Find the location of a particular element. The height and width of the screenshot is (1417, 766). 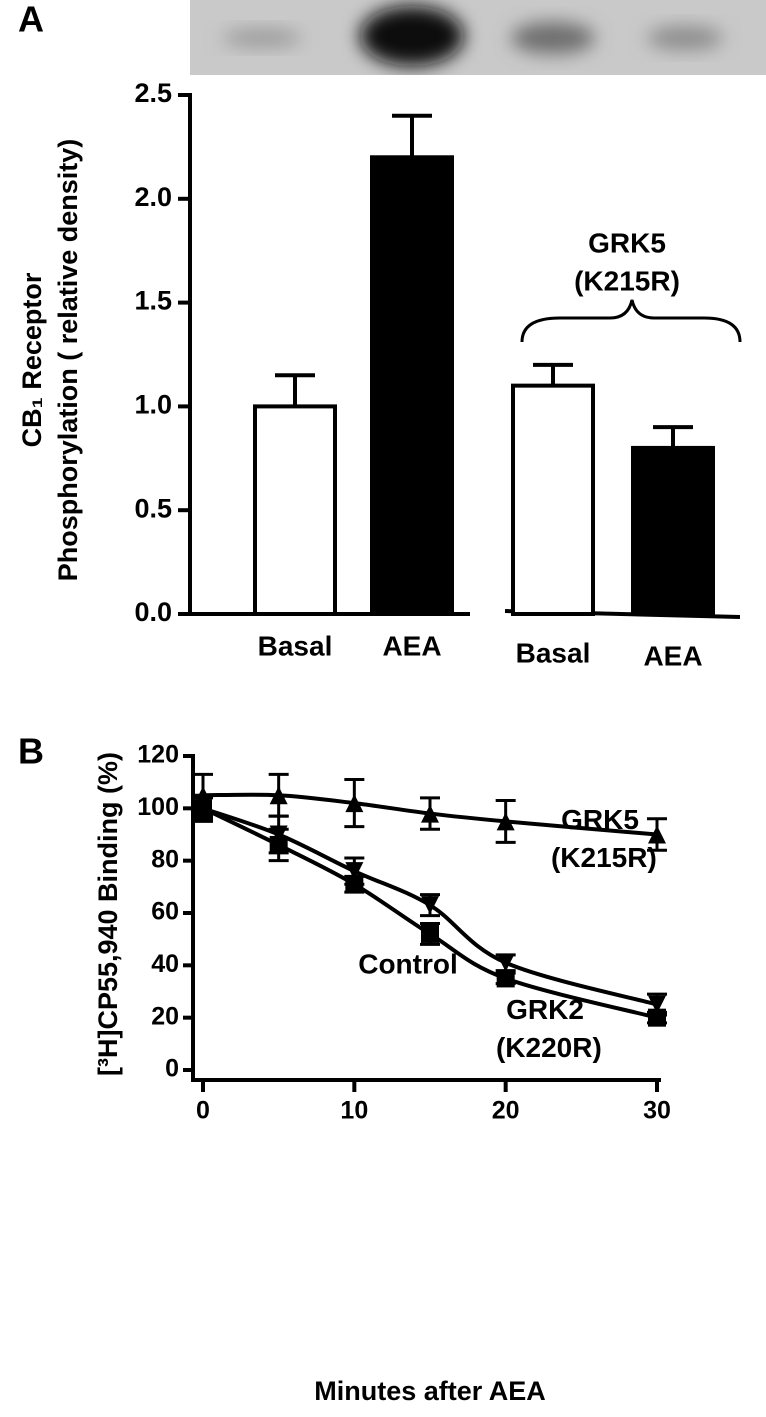

annotation: GRK5 is located at coordinates (627, 242).